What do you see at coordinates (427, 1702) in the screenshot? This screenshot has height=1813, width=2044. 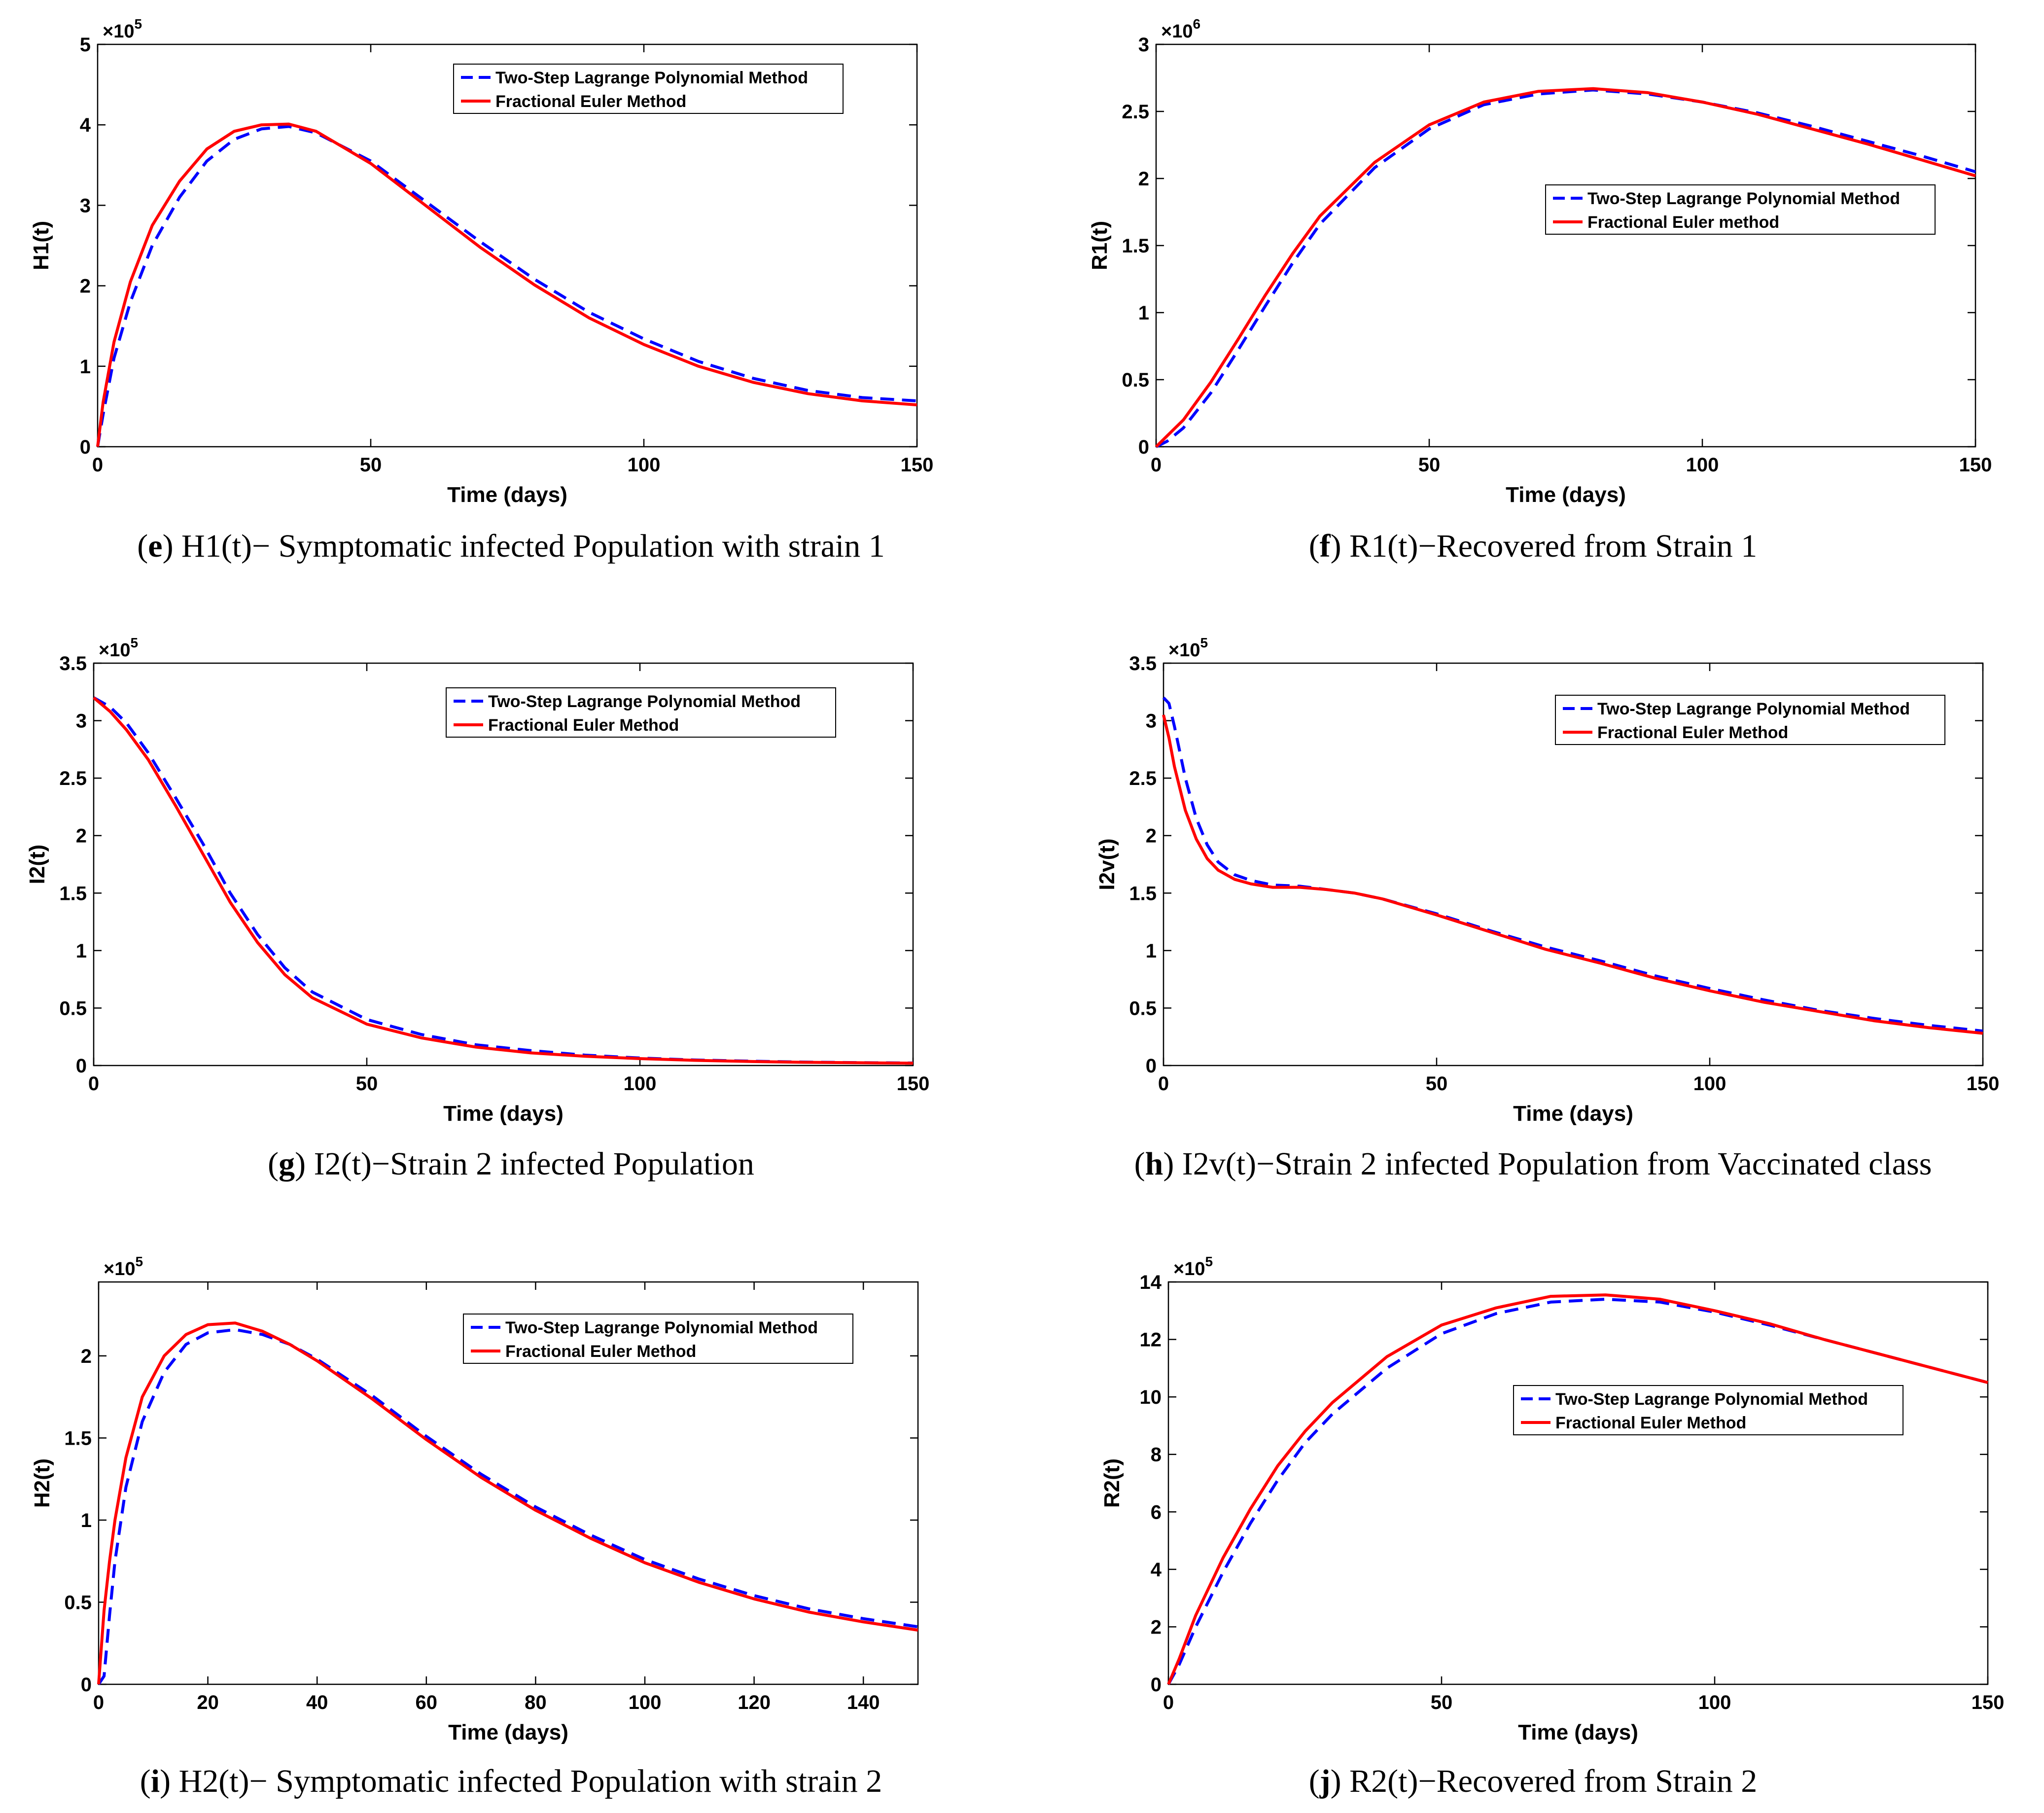 I see `x-tick-label: 60` at bounding box center [427, 1702].